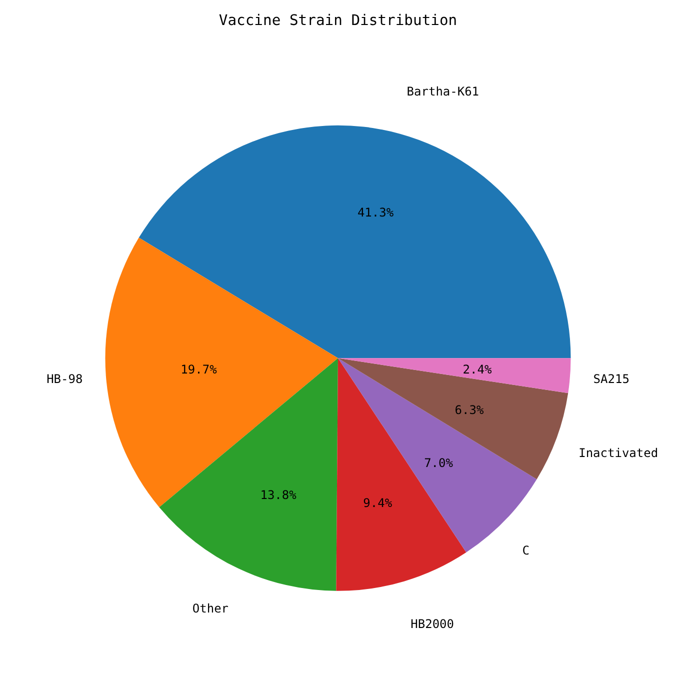  I want to click on slice-label: Inactivated, so click(618, 453).